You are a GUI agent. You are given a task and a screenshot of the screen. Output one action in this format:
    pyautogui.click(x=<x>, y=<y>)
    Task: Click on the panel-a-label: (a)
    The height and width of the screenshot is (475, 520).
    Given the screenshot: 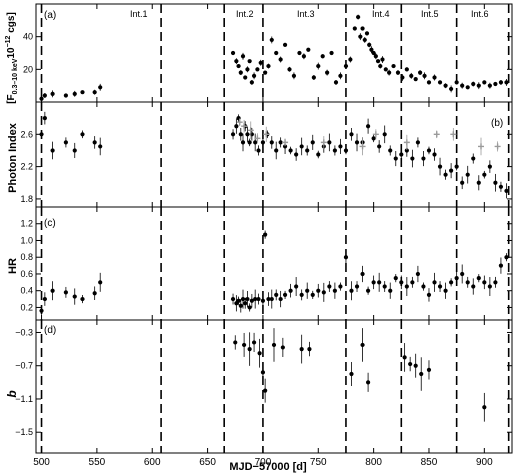 What is the action you would take?
    pyautogui.click(x=50, y=15)
    